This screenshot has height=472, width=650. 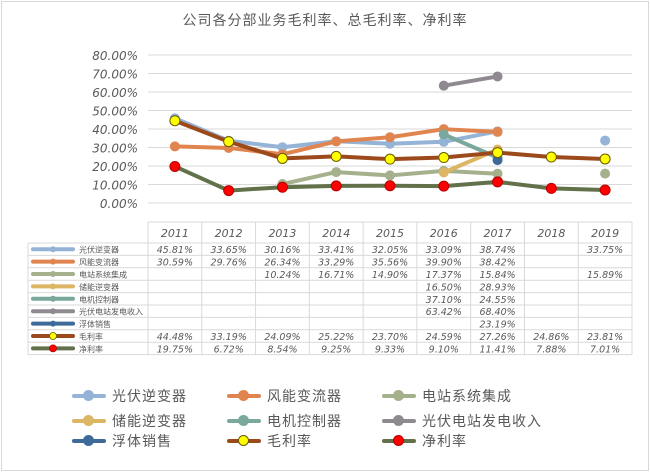 I want to click on x-category-label: 2017, so click(x=498, y=233).